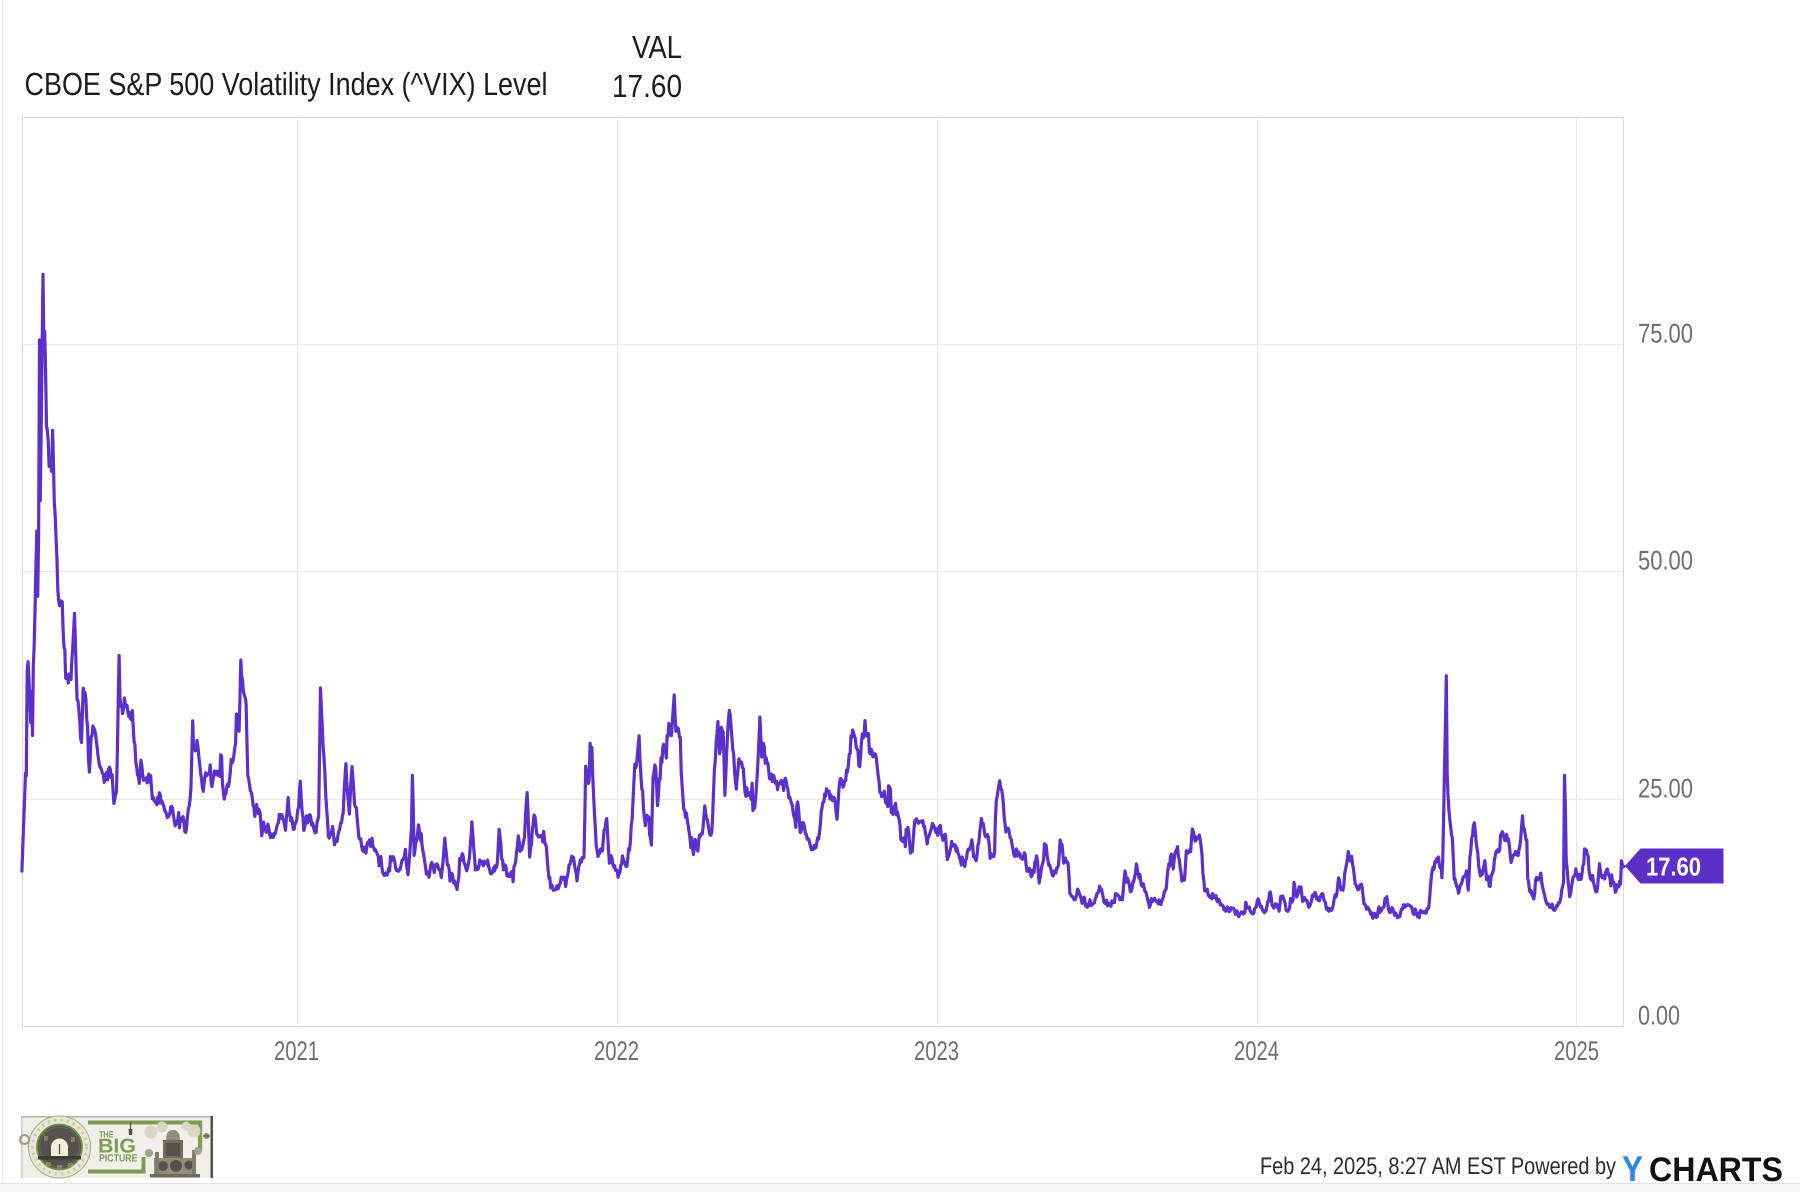 Image resolution: width=1800 pixels, height=1192 pixels. Describe the element at coordinates (1716, 1170) in the screenshot. I see `svg-text: CHARTS` at that location.